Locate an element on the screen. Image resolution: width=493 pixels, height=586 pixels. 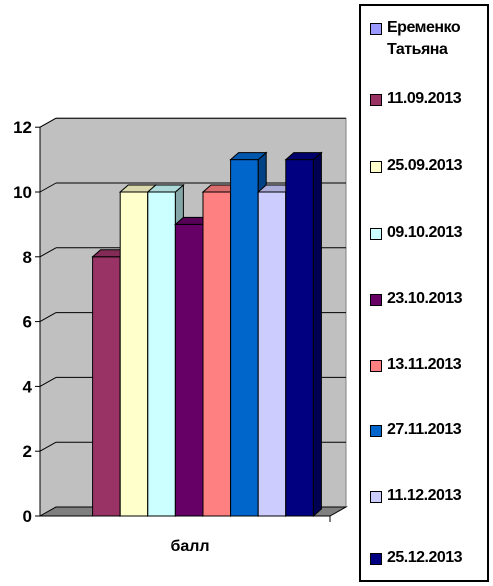
y-tick-label: 10 is located at coordinates (22, 192).